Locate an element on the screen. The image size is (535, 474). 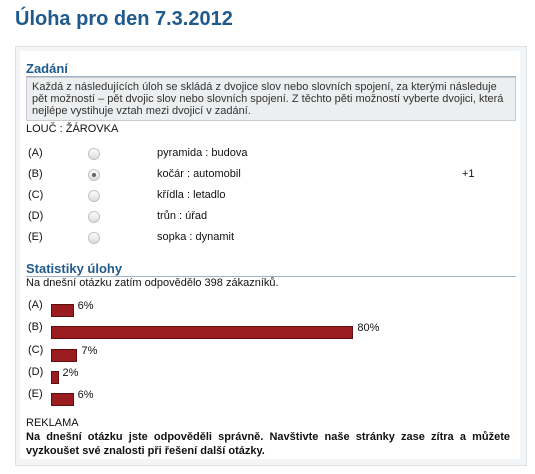
bar-label: (A) is located at coordinates (35, 305).